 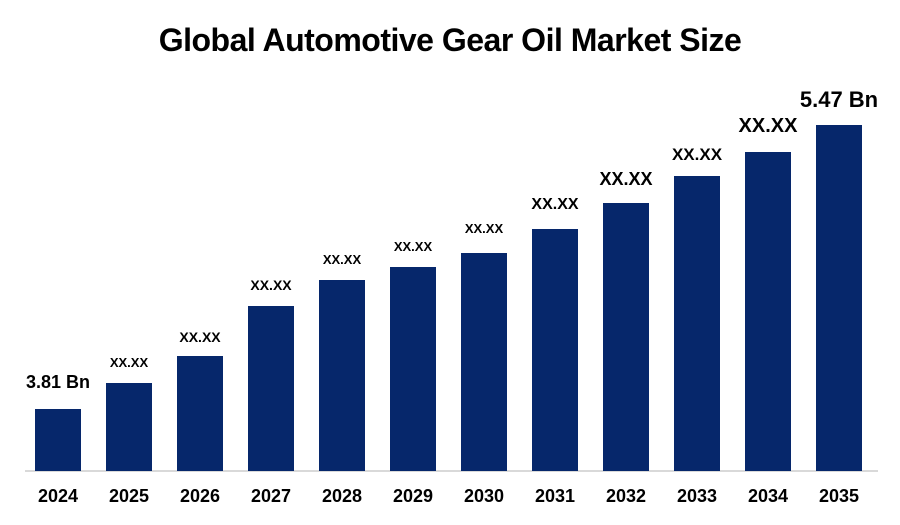 What do you see at coordinates (484, 496) in the screenshot?
I see `x-axis-tick-label: 2030` at bounding box center [484, 496].